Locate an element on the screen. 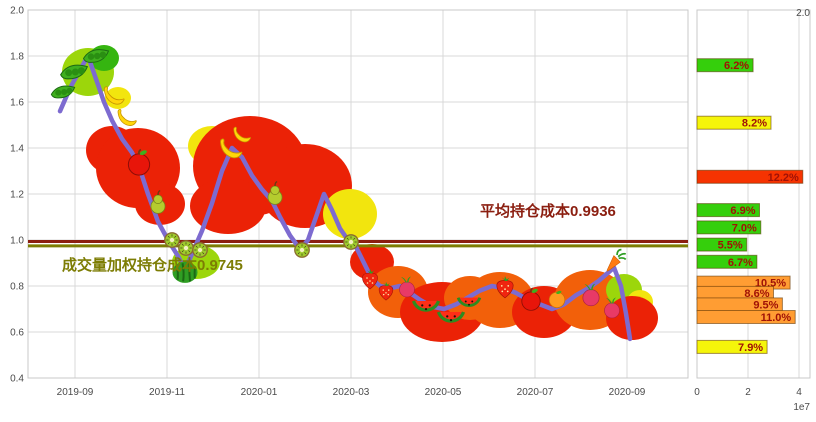 The height and width of the screenshot is (422, 816). x-tick-label: 0 is located at coordinates (697, 392).